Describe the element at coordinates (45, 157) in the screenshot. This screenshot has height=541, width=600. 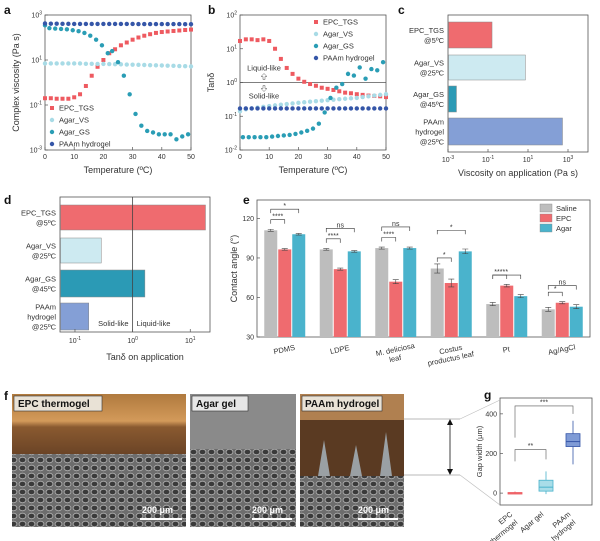
I see `x-tick-label: 0` at that location.